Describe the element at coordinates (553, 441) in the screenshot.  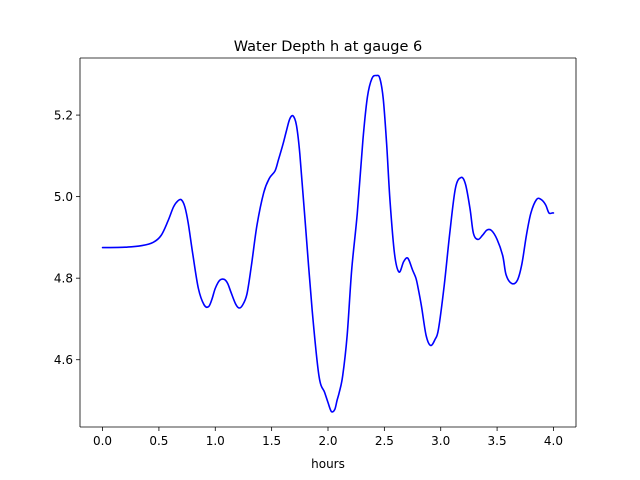
I see `x-tick-label: 4.0` at that location.